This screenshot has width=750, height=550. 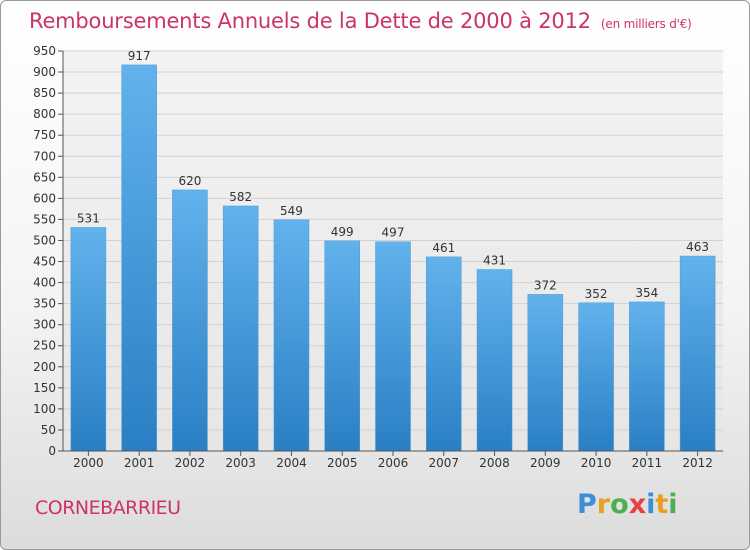 I want to click on x-tick-label-2006: 2006, so click(x=393, y=463).